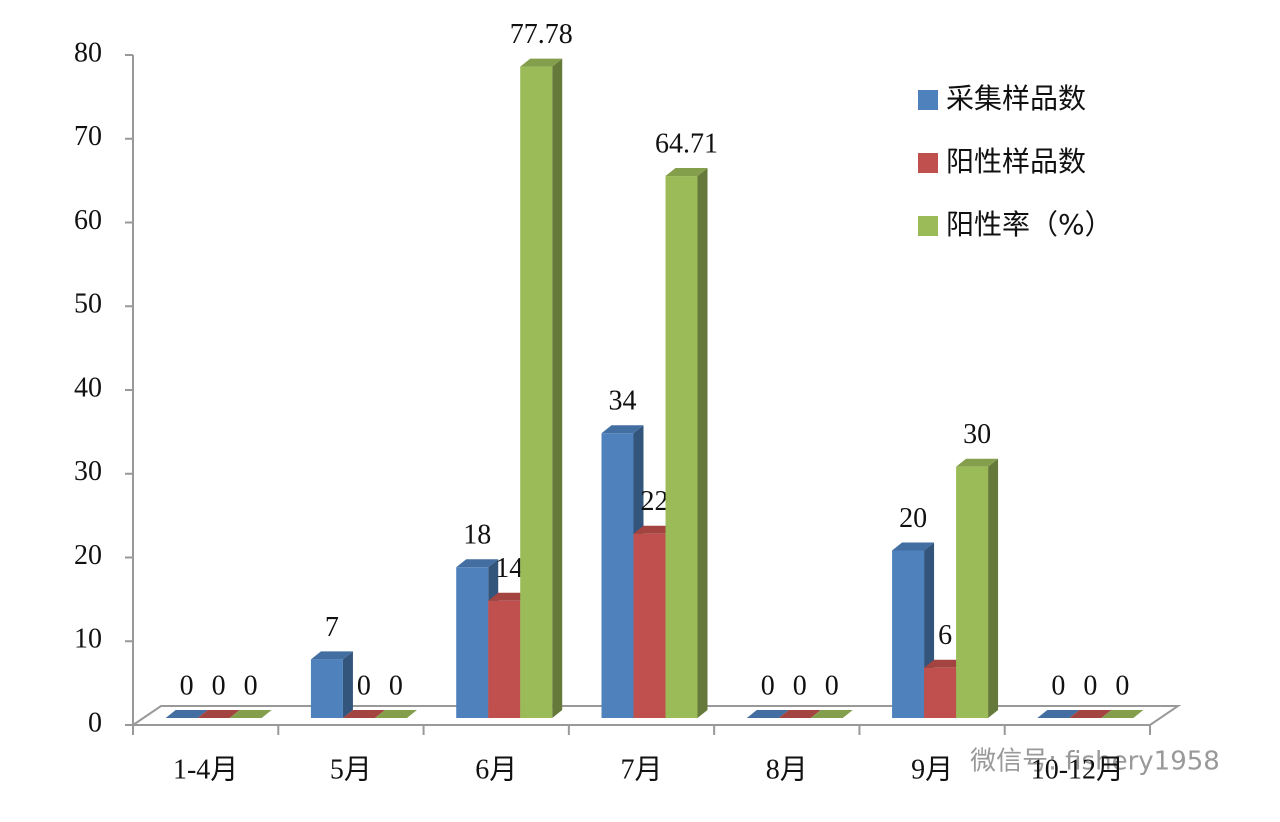 This screenshot has height=822, width=1280. I want to click on y-tick-label: 10, so click(88, 639).